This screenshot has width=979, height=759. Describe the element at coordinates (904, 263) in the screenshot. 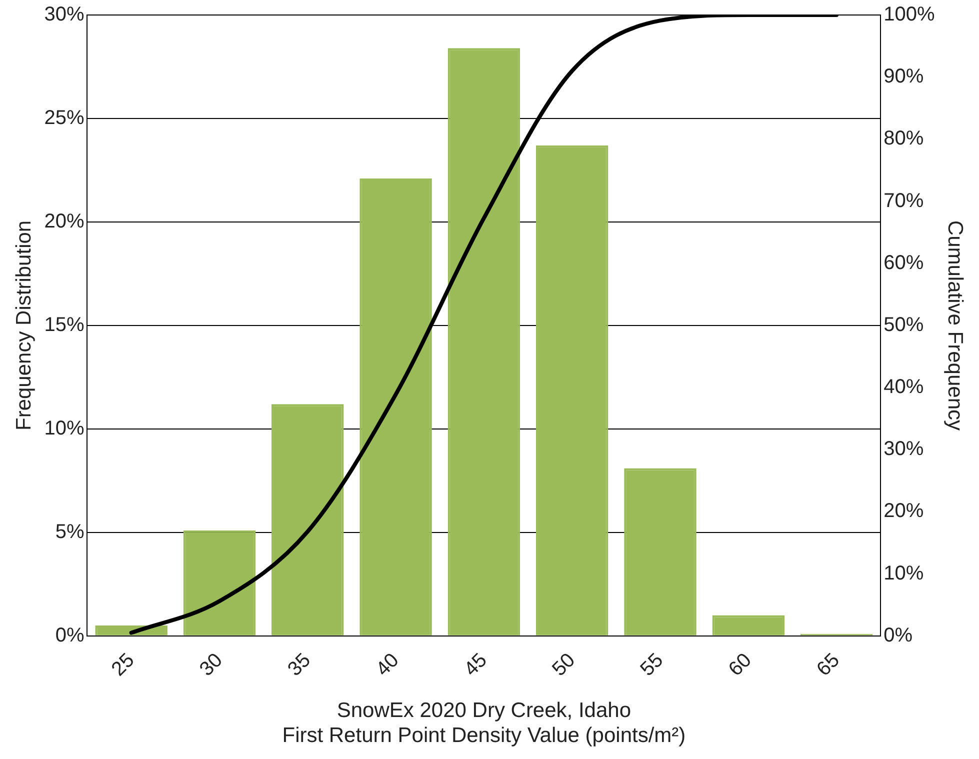

I see `y2-tick-label: 60%` at that location.